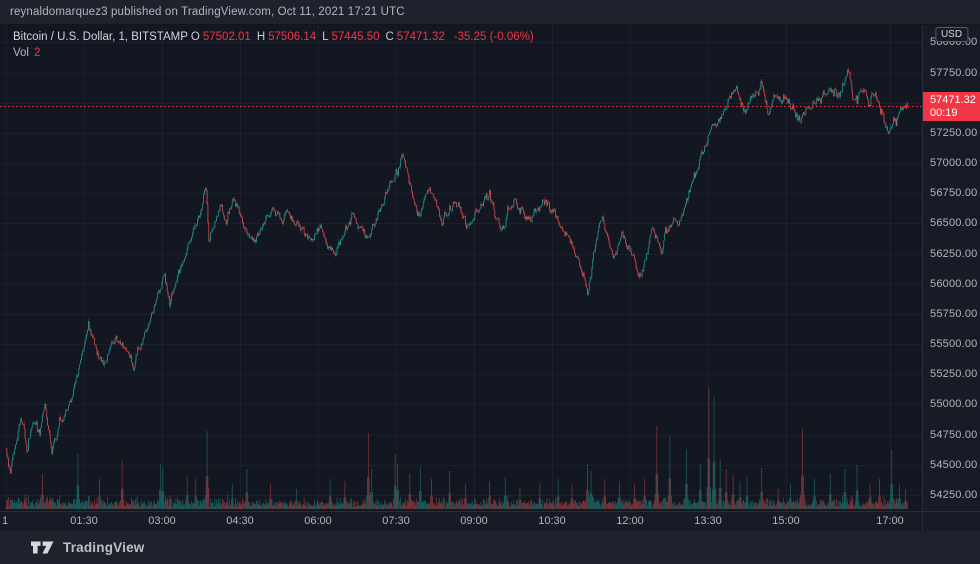  I want to click on time-tick: 10:30, so click(552, 521).